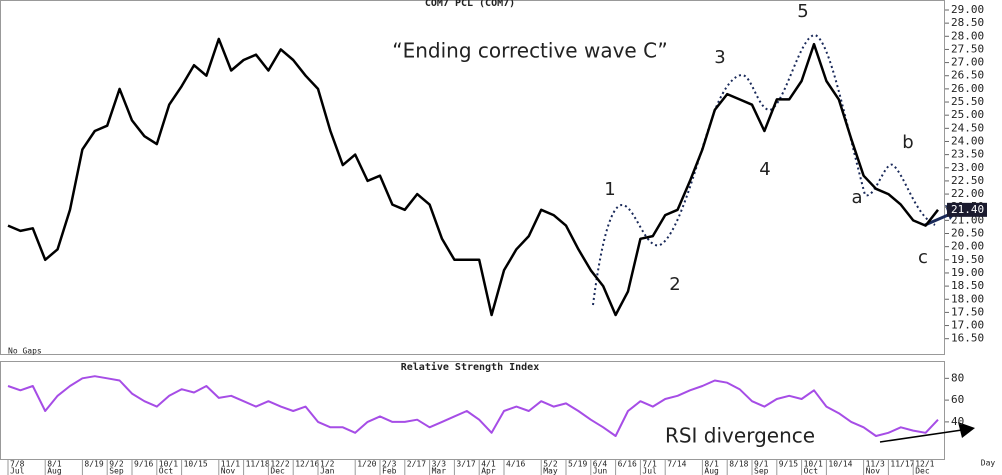  I want to click on y-tick-label: 20.00, so click(967, 246).